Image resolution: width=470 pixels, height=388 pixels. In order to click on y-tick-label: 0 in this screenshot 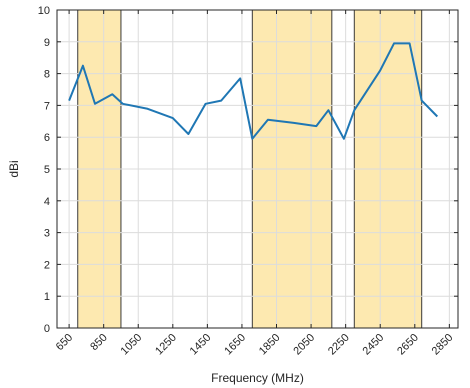, I will do `click(47, 329)`.